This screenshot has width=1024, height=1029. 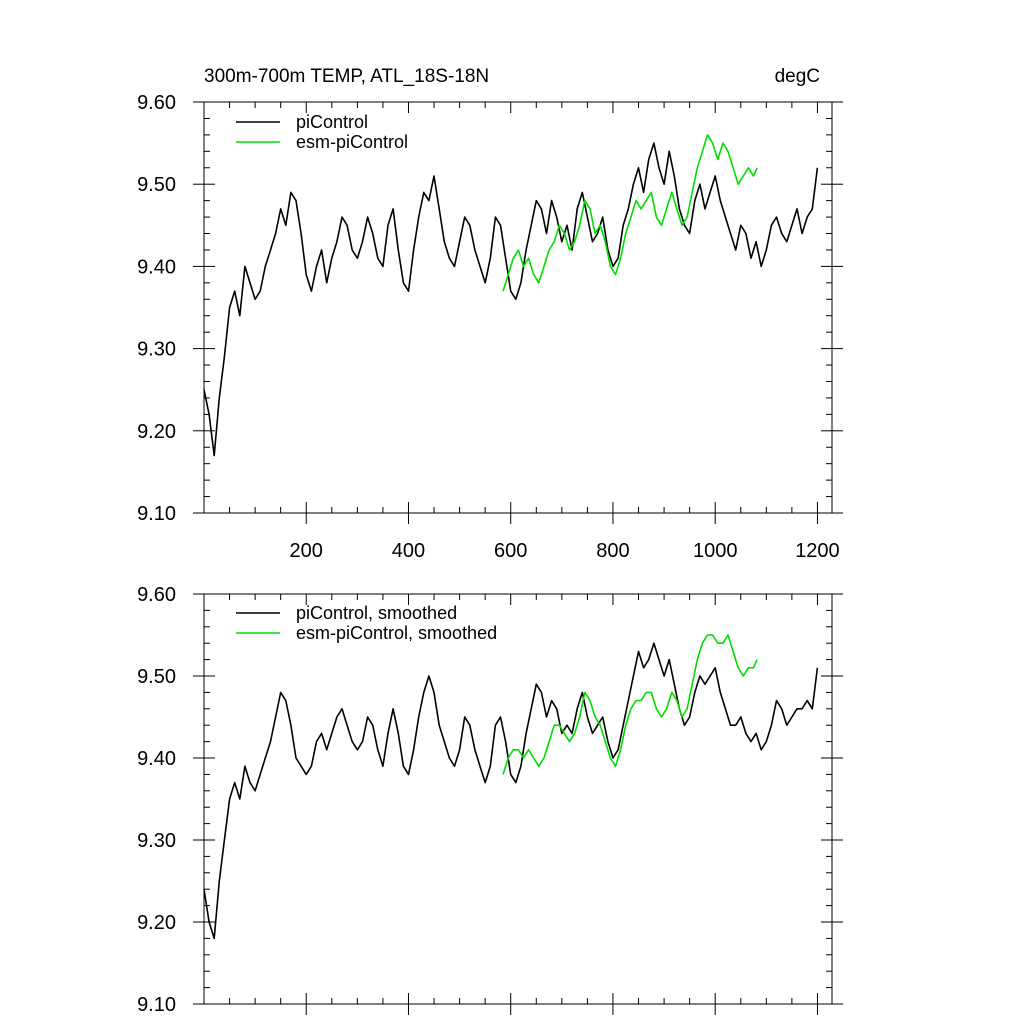 What do you see at coordinates (510, 551) in the screenshot?
I see `x-tick-label: 600` at bounding box center [510, 551].